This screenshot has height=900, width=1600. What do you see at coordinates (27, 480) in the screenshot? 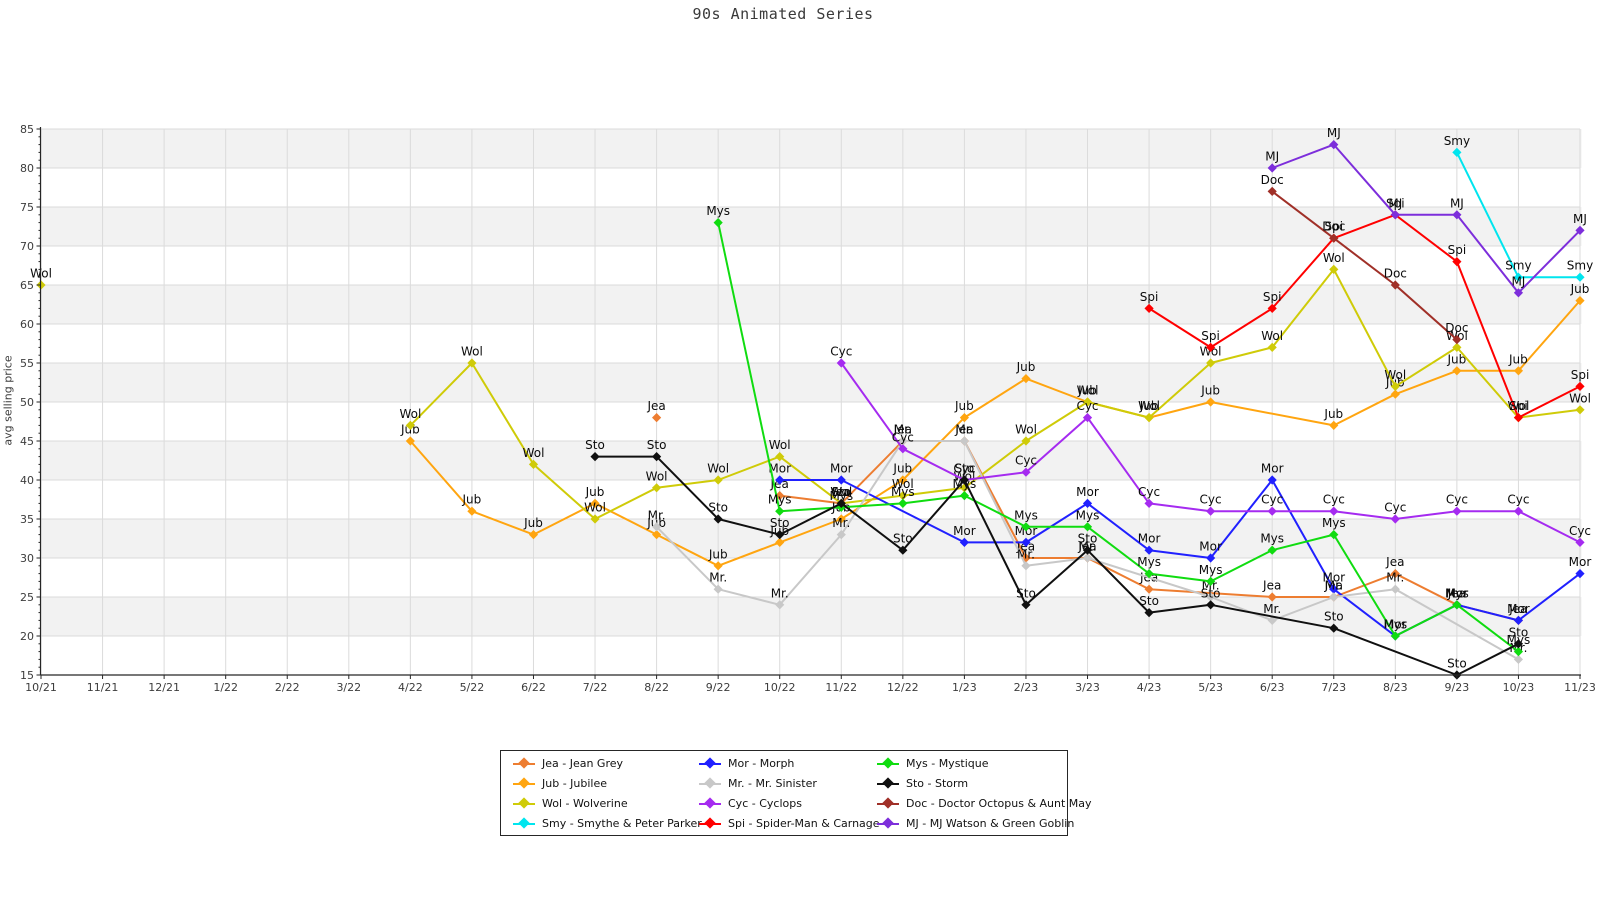
I see `y-tick-label: 40` at bounding box center [27, 480].